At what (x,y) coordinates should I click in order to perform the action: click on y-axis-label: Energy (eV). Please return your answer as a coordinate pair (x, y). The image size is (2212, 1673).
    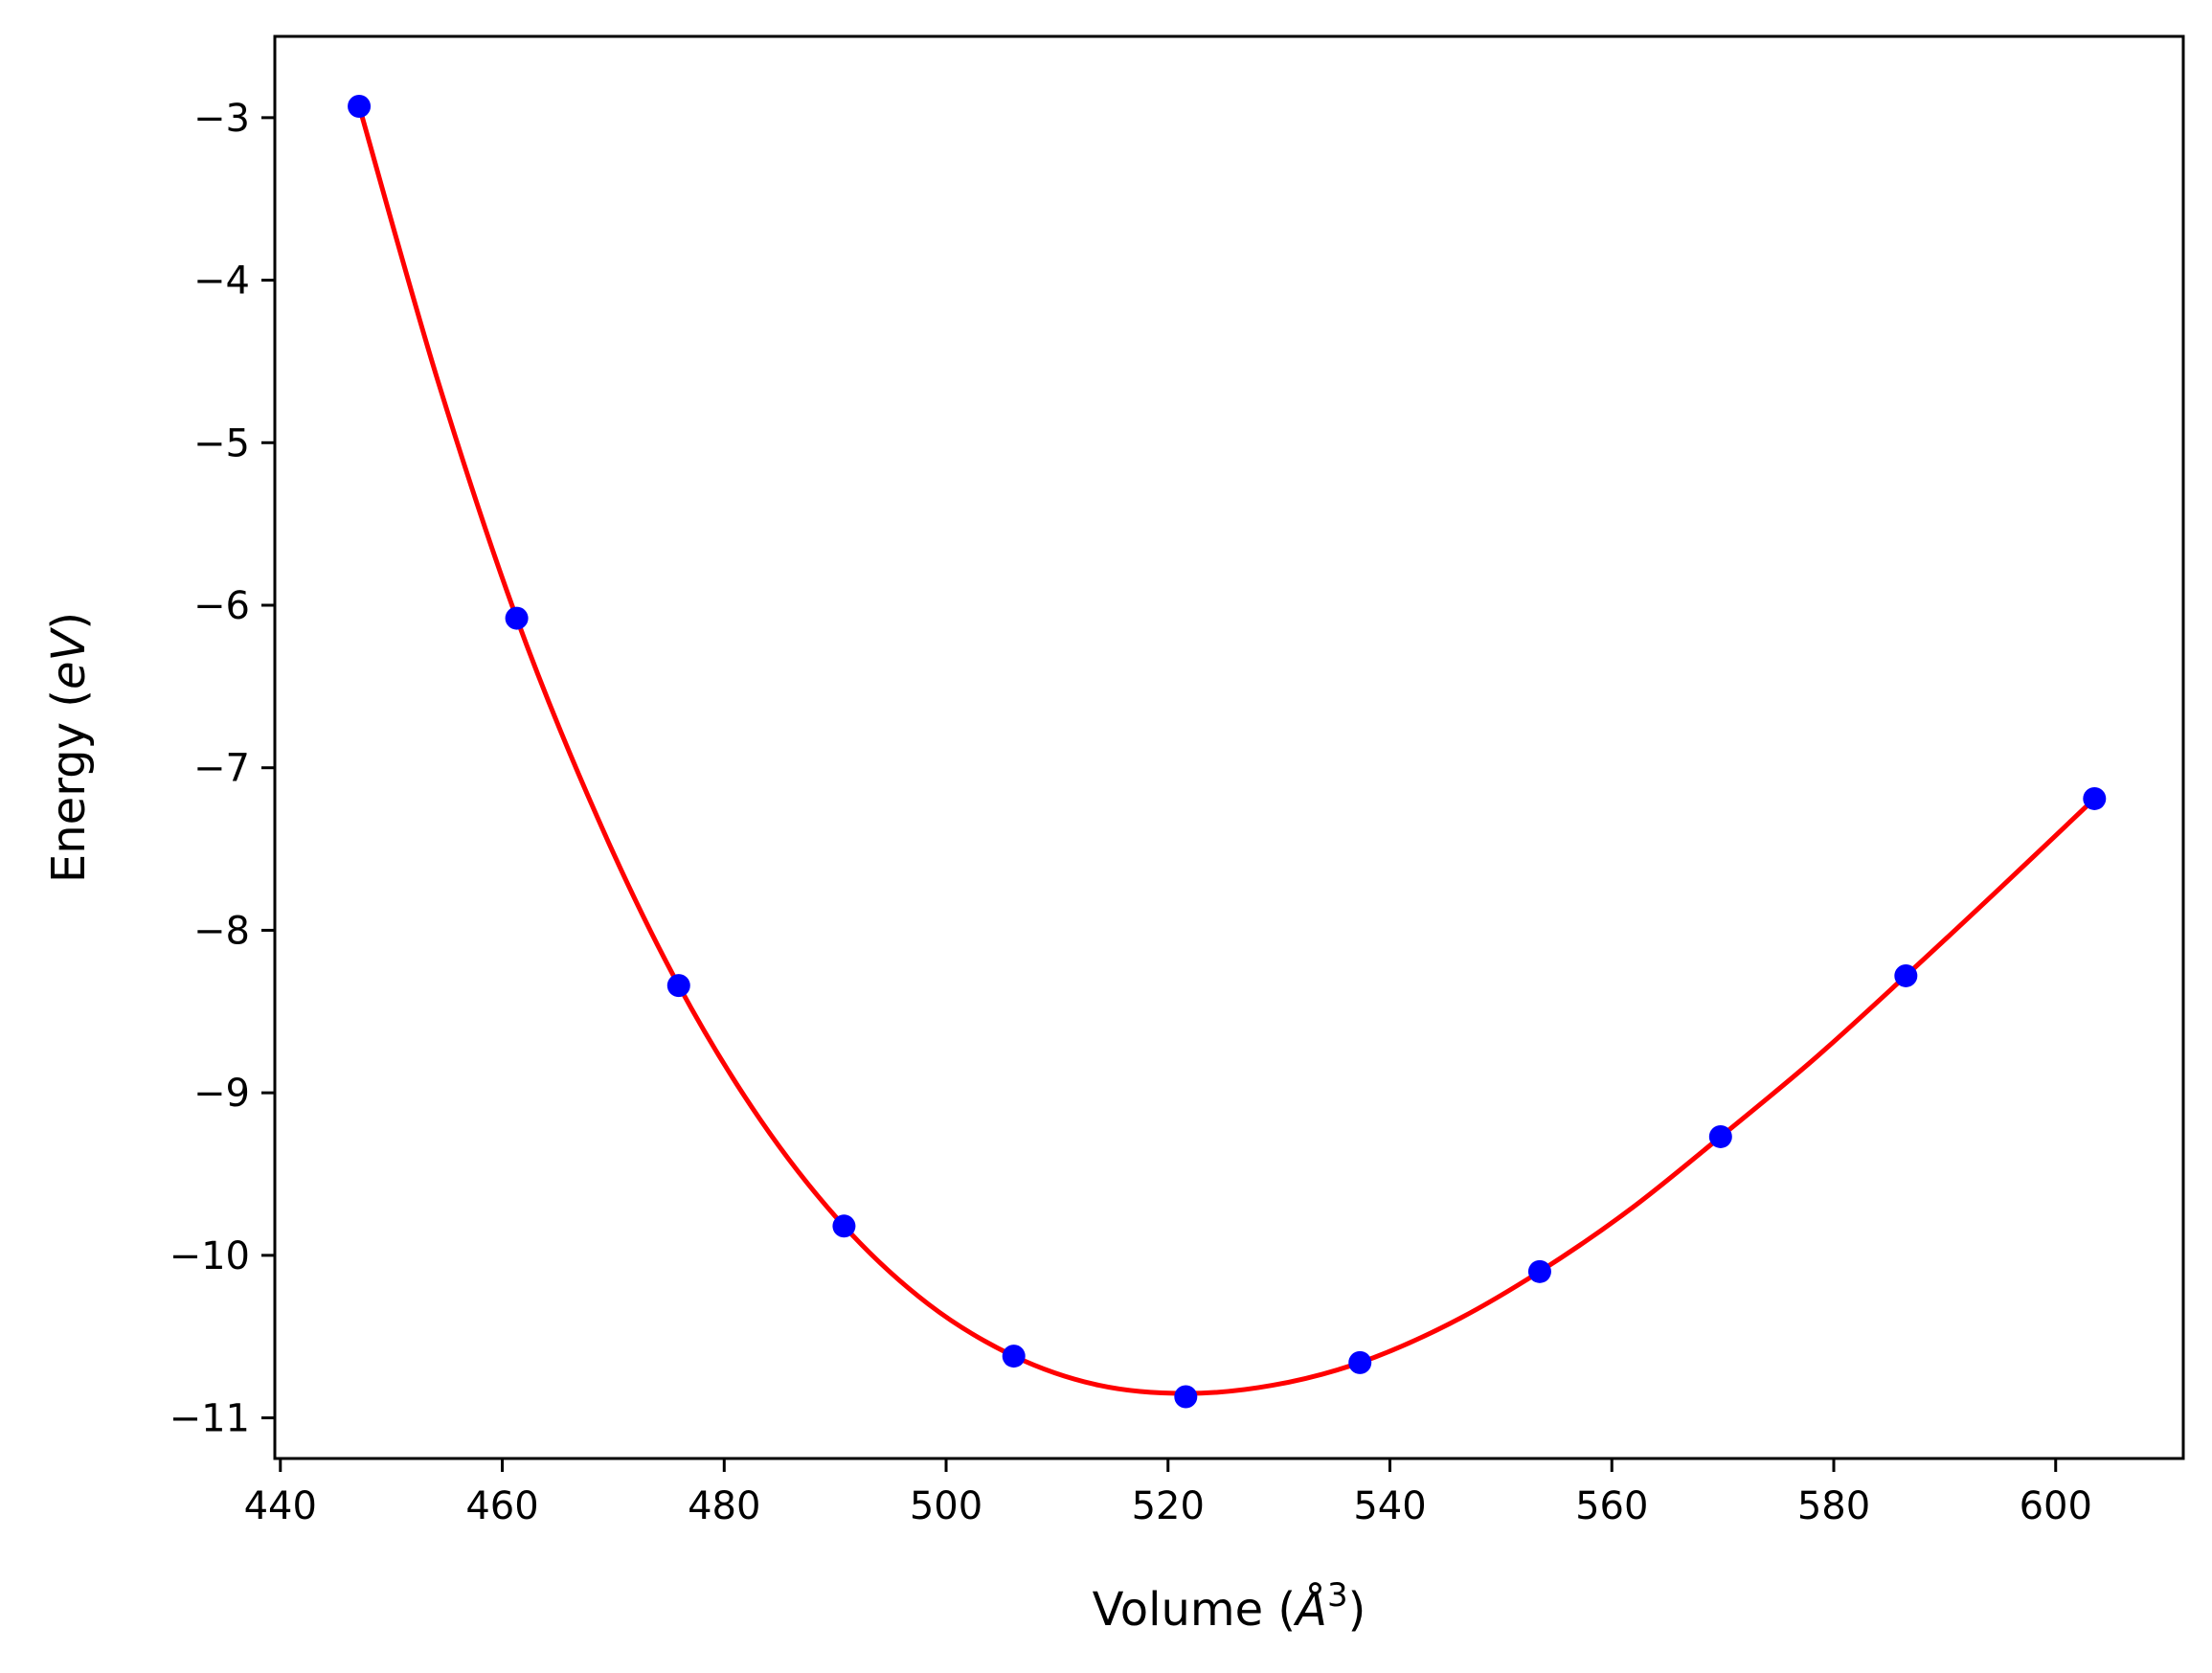
    Looking at the image, I should click on (69, 747).